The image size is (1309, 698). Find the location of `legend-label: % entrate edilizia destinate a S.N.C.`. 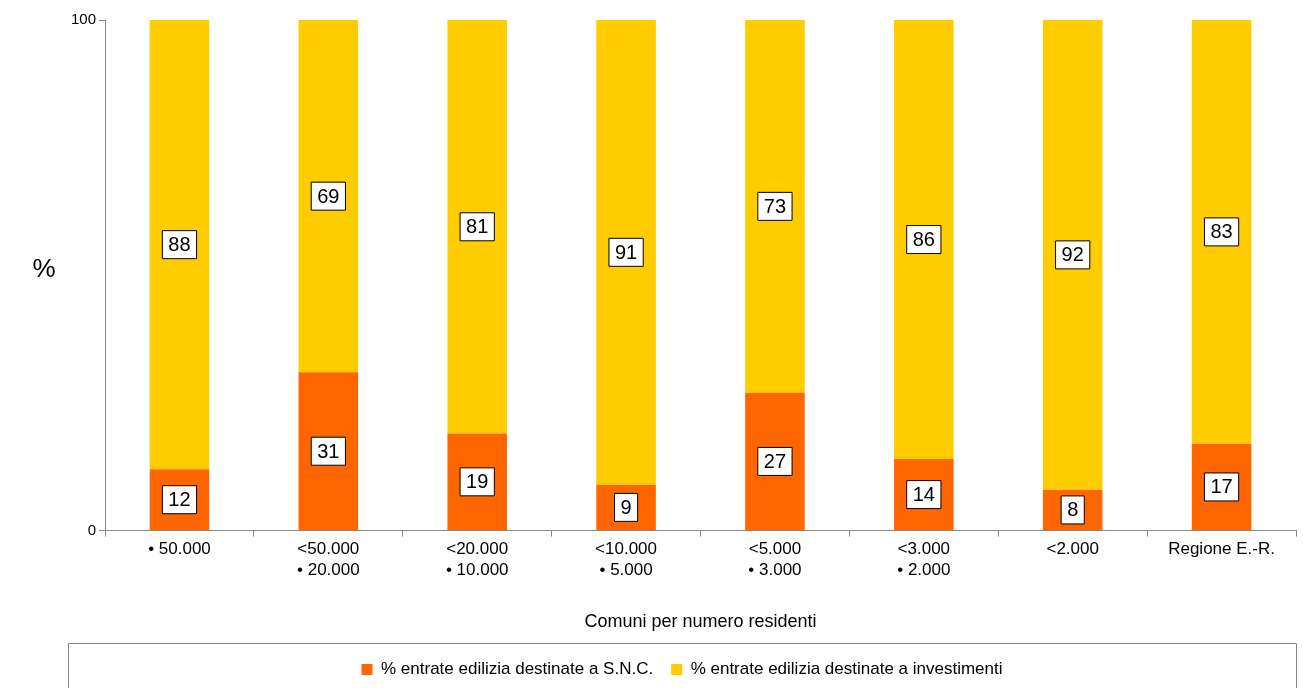

legend-label: % entrate edilizia destinate a S.N.C. is located at coordinates (517, 669).